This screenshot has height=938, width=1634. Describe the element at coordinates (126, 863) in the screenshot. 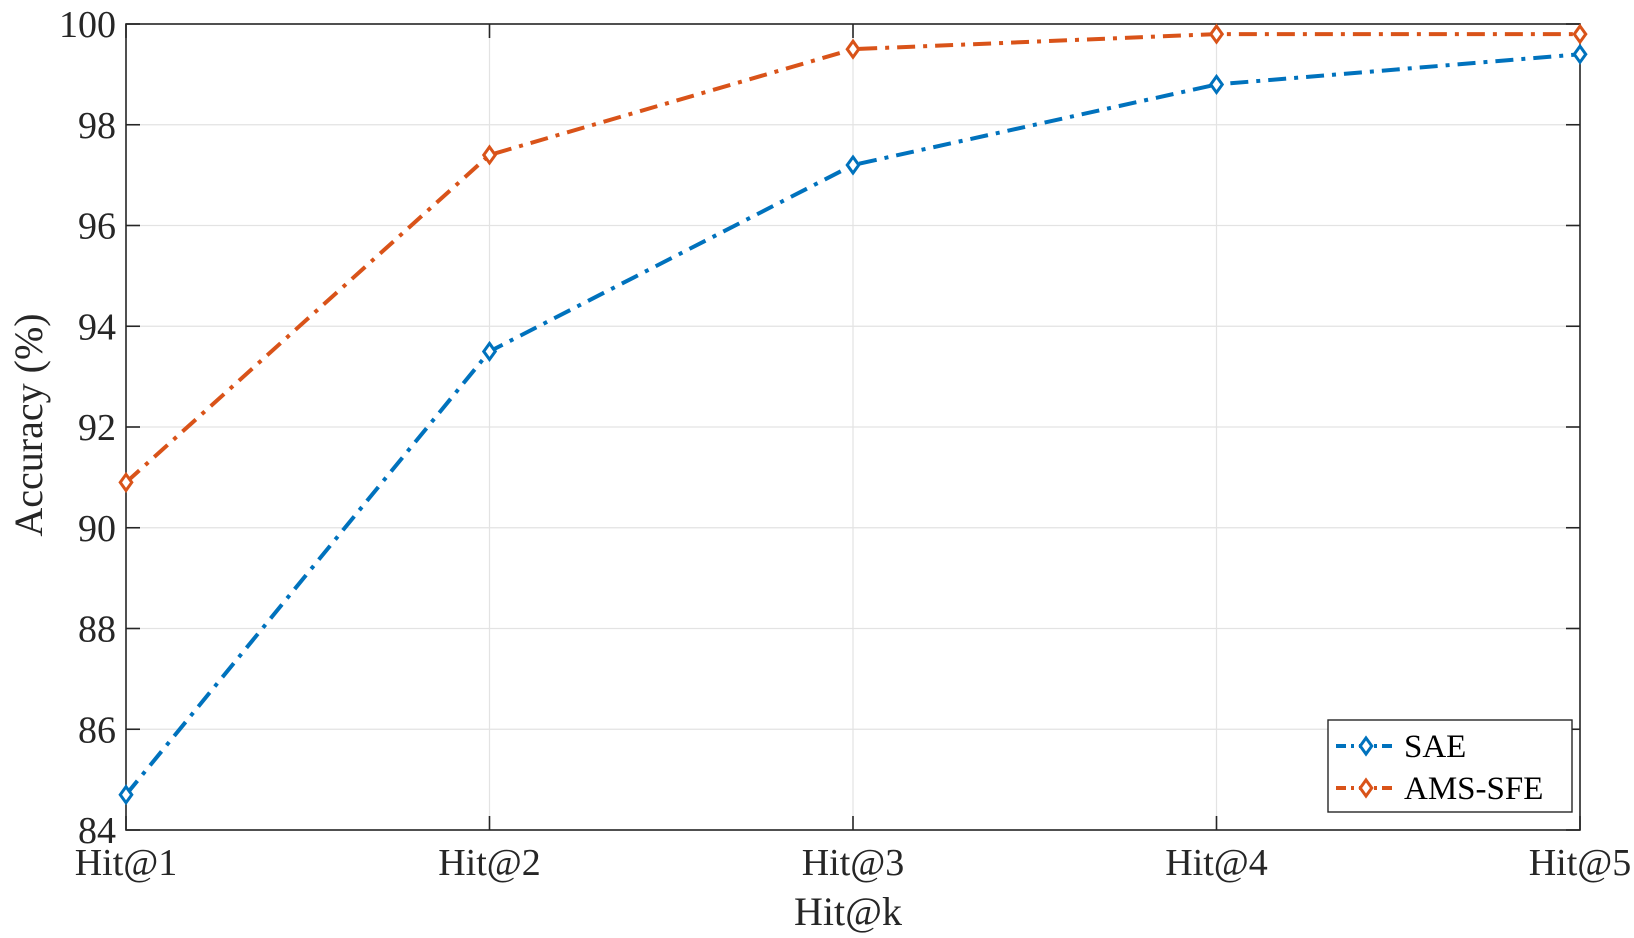

I see `x-tick-label: Hit@1` at that location.